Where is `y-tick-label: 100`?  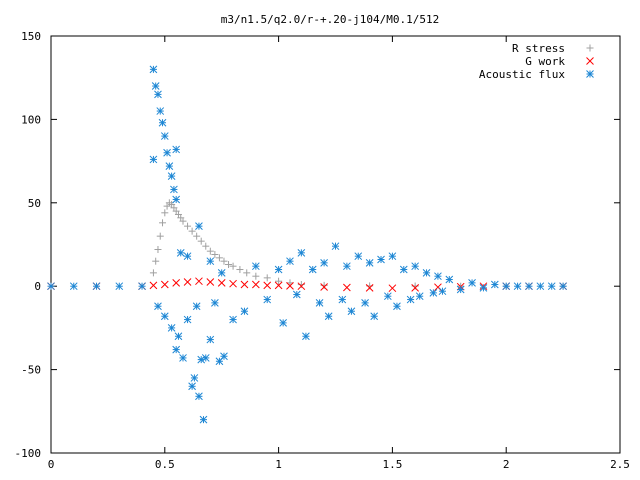 y-tick-label: 100 is located at coordinates (31, 119).